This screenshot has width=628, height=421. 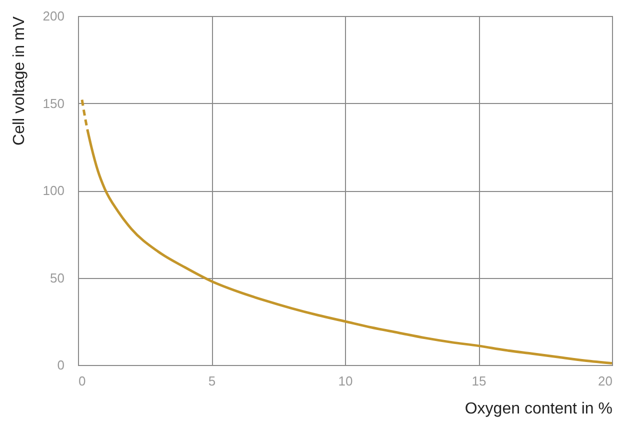 I want to click on y-tick-label: 50, so click(x=57, y=278).